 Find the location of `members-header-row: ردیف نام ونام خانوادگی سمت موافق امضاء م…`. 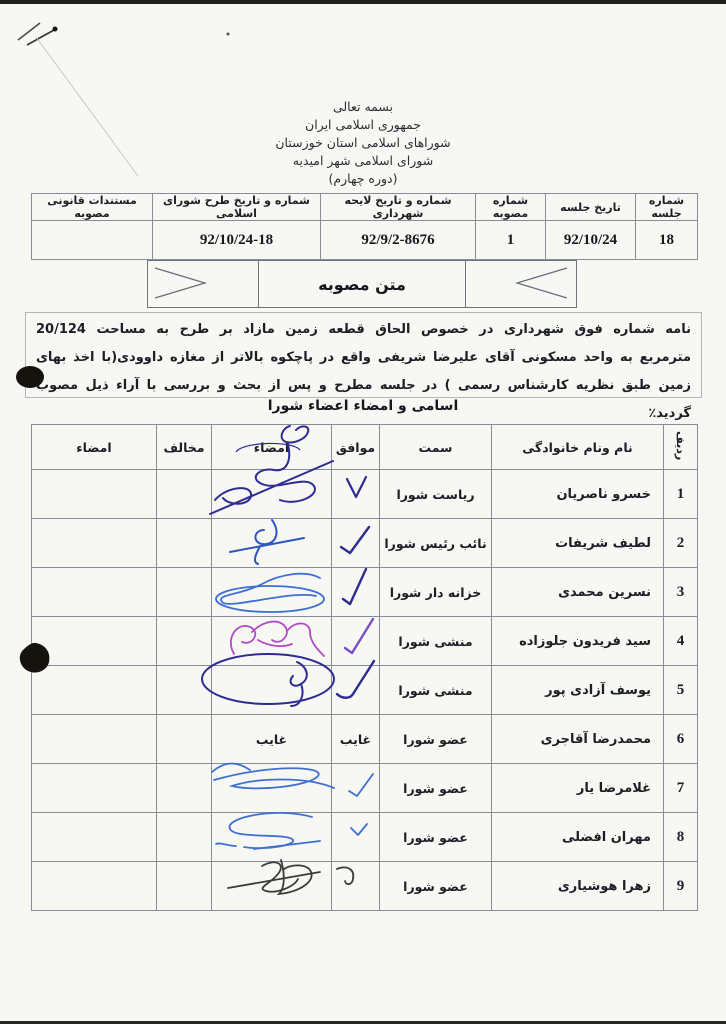

members-header-row: ردیف نام ونام خانوادگی سمت موافق امضاء م… is located at coordinates (364, 447).